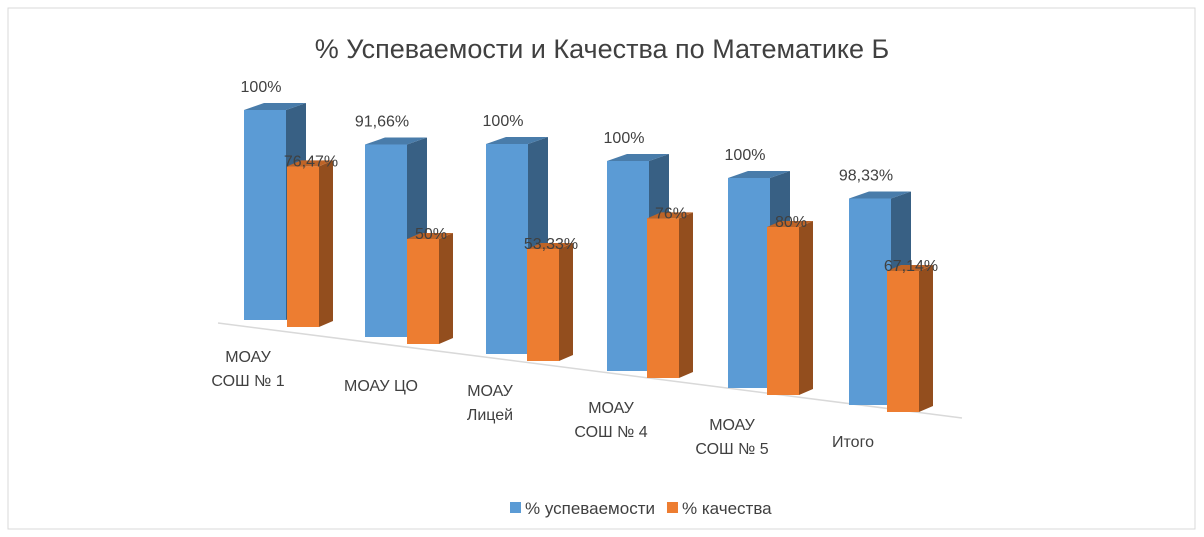 The height and width of the screenshot is (537, 1204). I want to click on data-label: 80%, so click(791, 222).